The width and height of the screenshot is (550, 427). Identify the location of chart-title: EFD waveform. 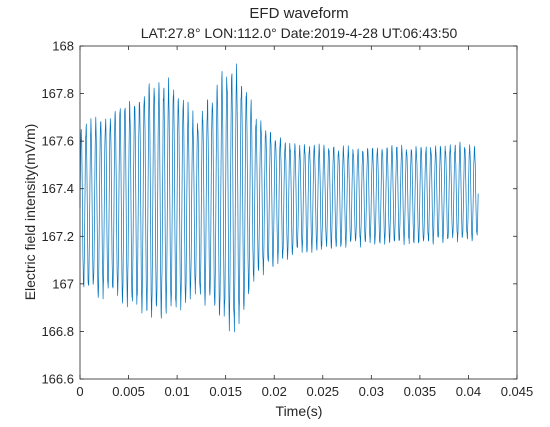
(298, 13).